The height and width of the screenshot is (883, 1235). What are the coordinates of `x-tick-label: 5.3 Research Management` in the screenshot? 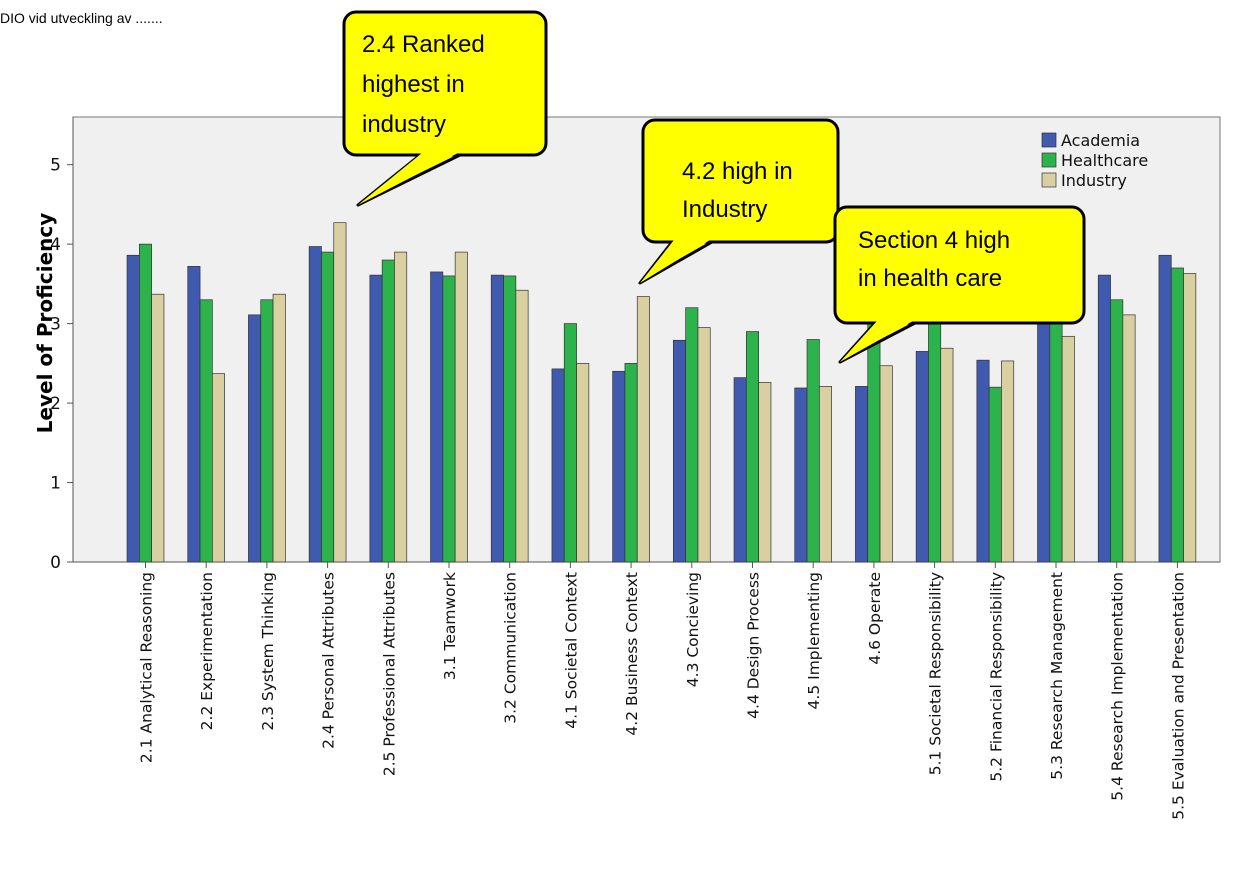 It's located at (1057, 676).